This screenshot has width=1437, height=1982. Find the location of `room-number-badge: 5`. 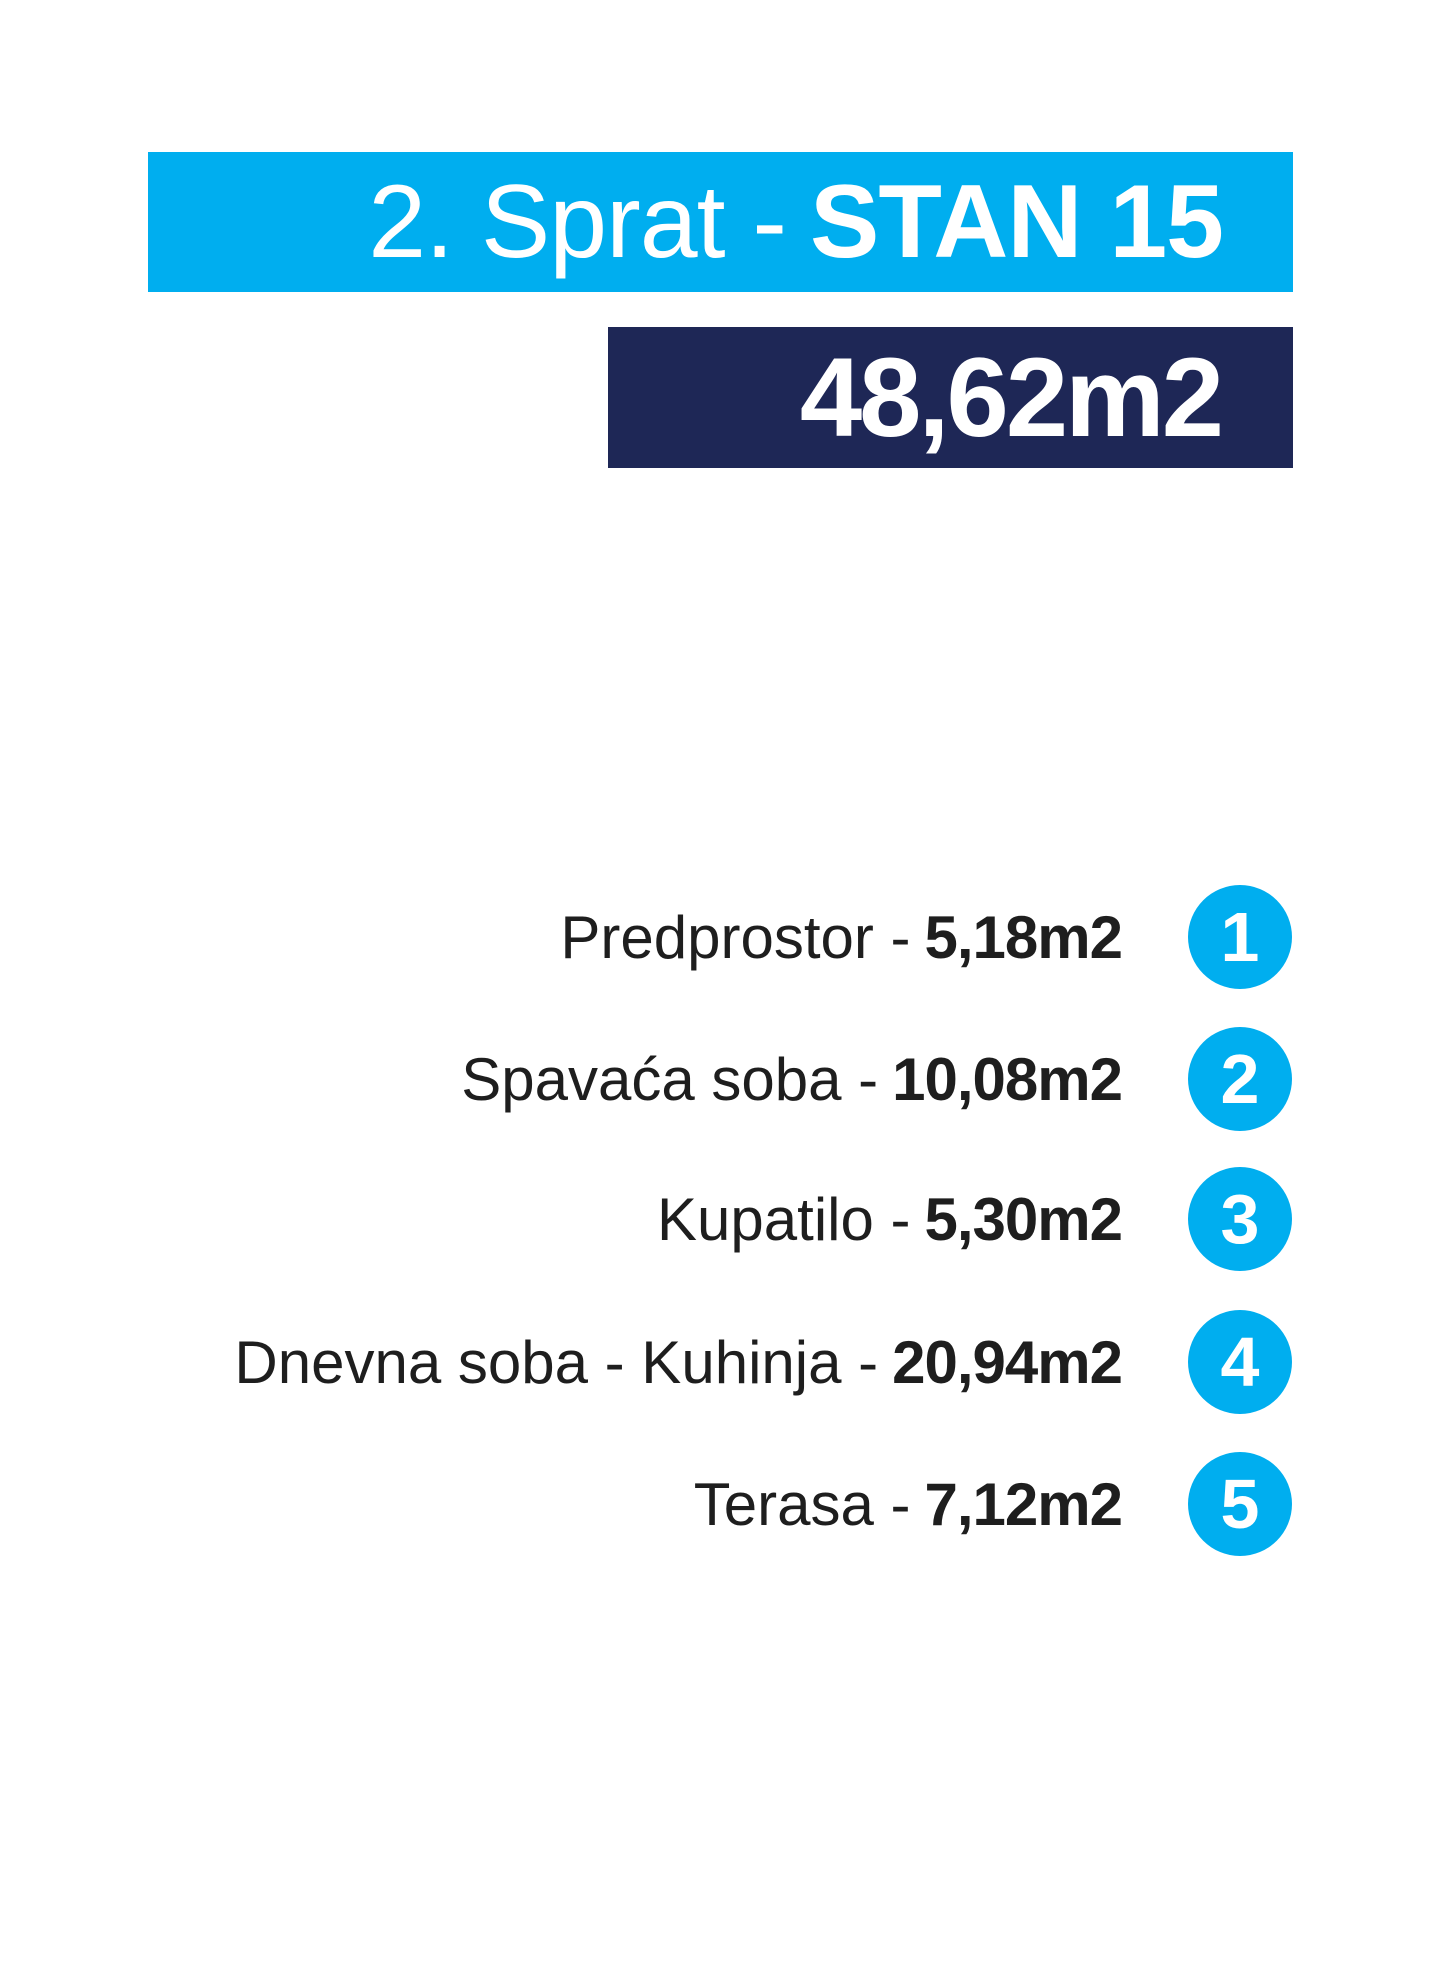

room-number-badge: 5 is located at coordinates (1240, 1504).